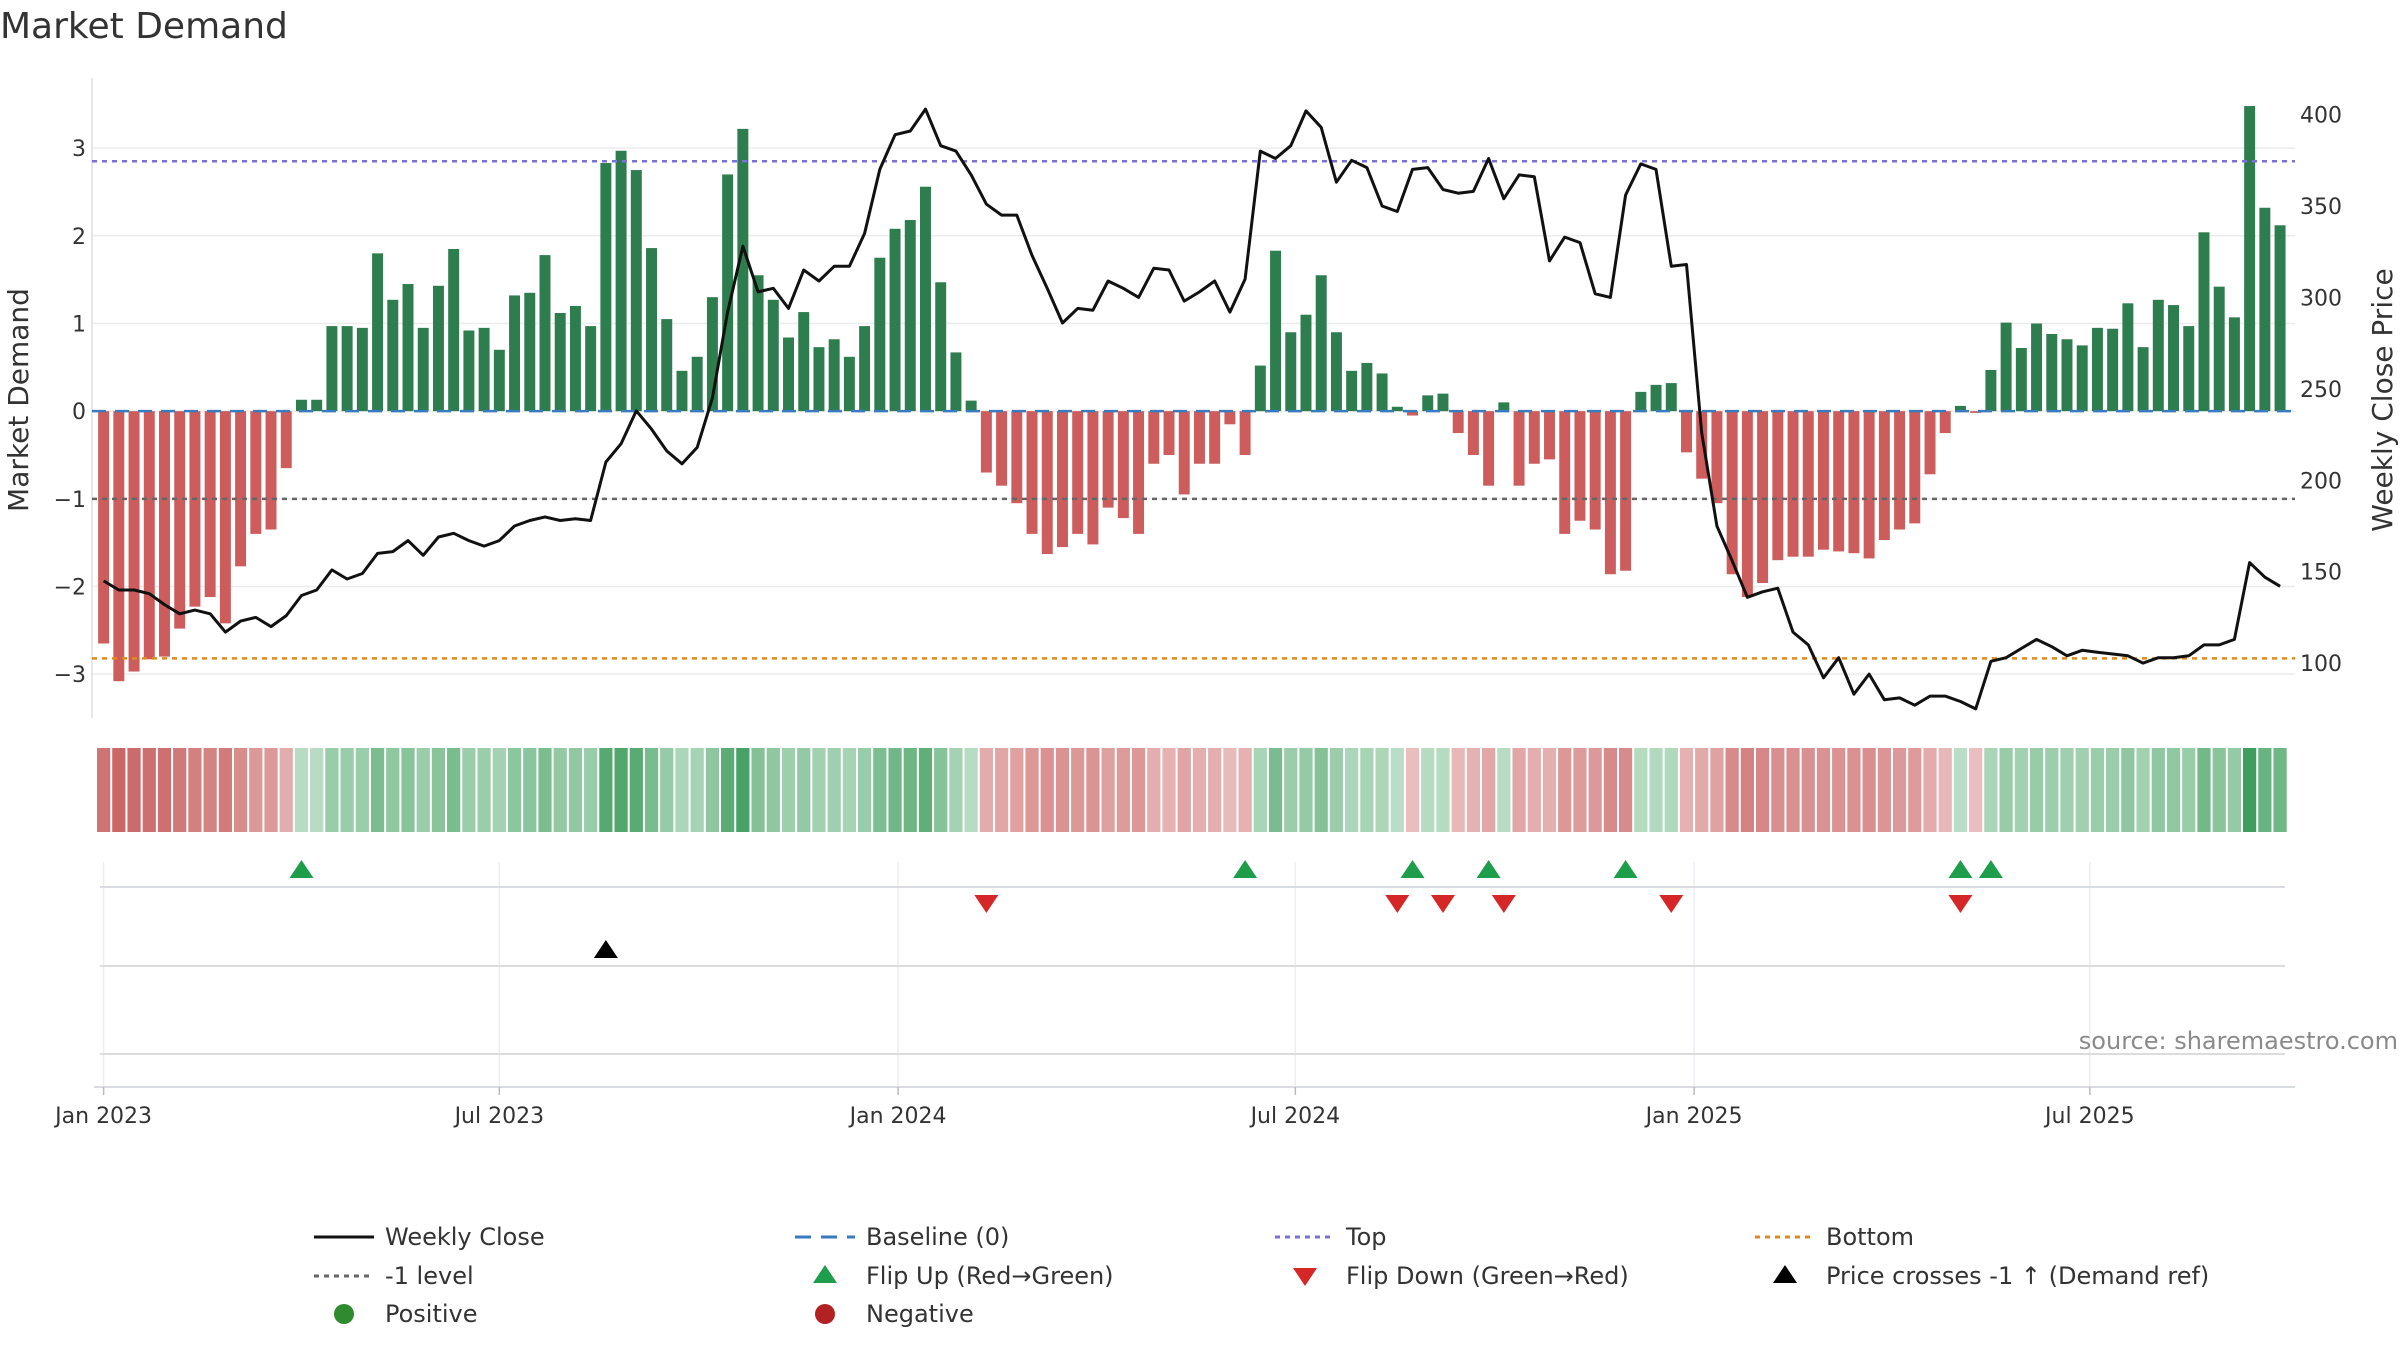  I want to click on legend-label: Top, so click(1366, 1237).